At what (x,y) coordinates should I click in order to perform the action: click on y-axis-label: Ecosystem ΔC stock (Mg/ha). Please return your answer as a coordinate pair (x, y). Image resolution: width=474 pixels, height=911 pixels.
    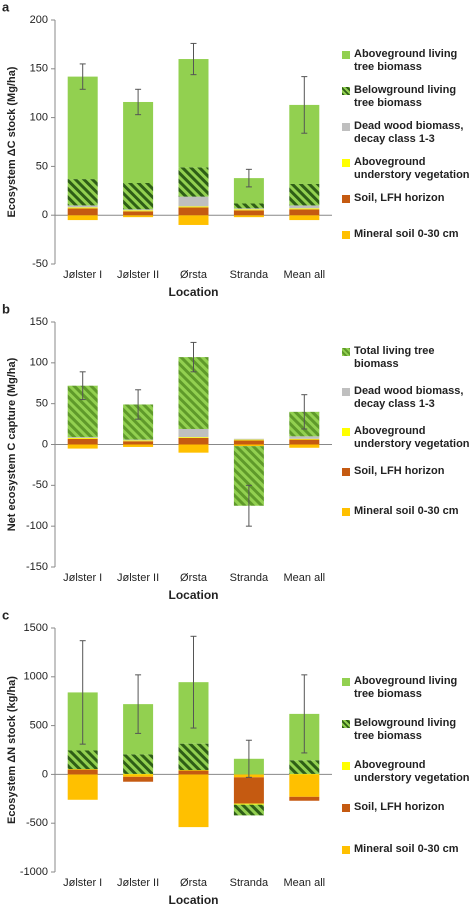
    Looking at the image, I should click on (12, 141).